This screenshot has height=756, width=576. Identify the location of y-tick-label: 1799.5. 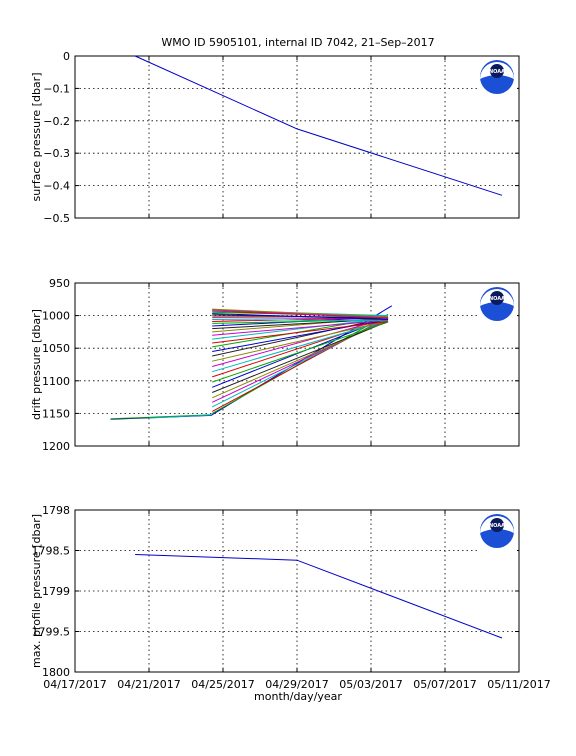
(51, 632).